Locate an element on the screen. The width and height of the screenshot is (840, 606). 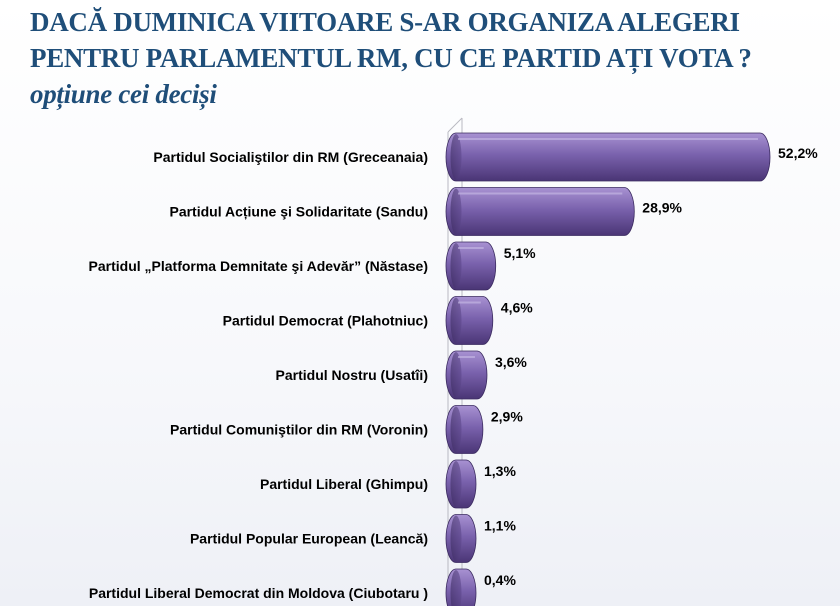
category-label: Partidul Acțiune şi Solidaritate (Sandu) is located at coordinates (298, 212).